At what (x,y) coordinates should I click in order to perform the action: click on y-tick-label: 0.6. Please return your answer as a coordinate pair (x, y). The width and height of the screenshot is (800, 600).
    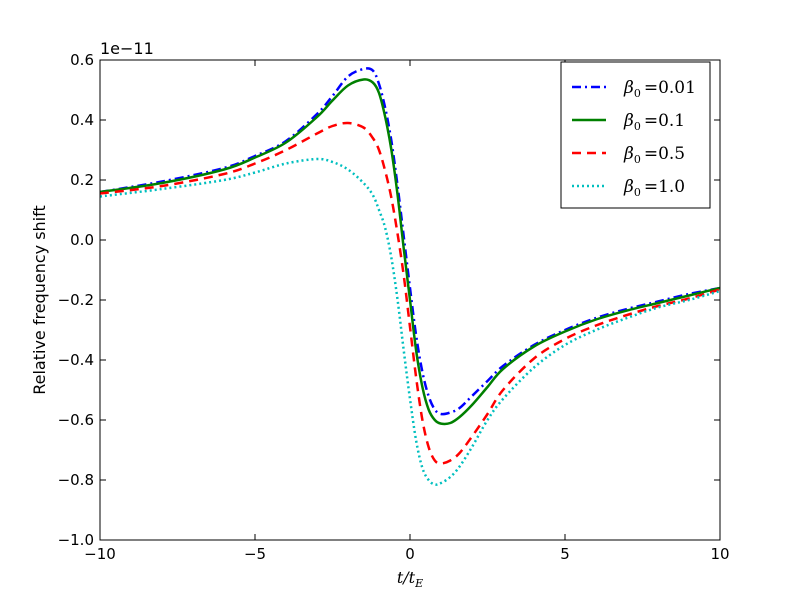
    Looking at the image, I should click on (82, 60).